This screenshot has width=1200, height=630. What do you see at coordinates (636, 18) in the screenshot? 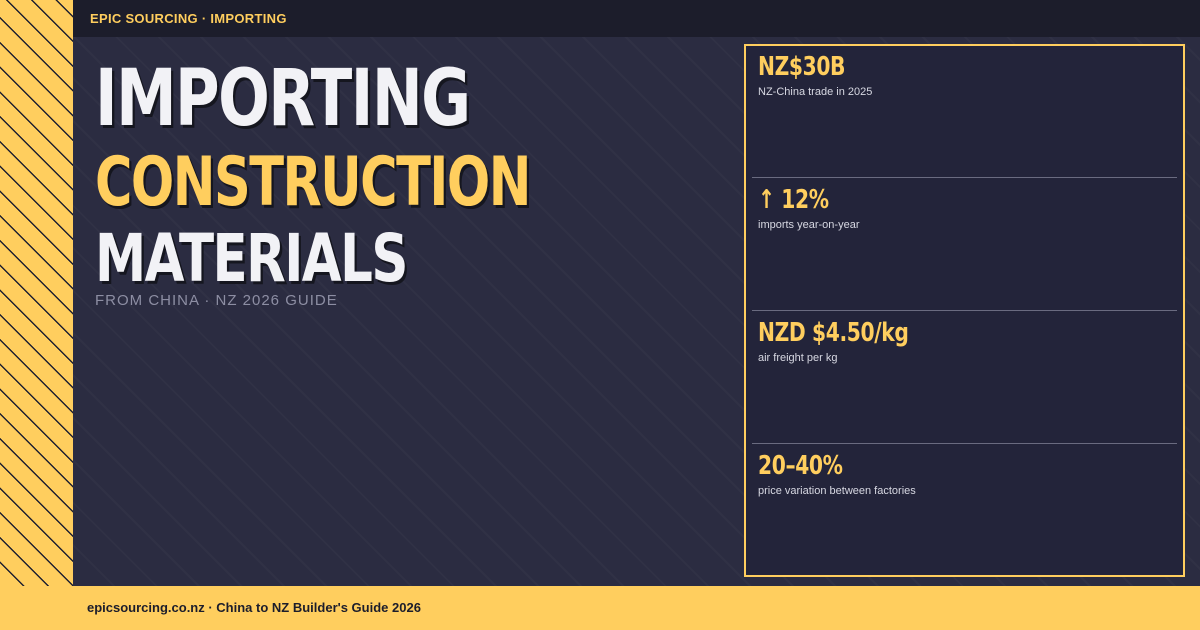
I see `top-bar: EPIC SOURCING · IMPORTING` at bounding box center [636, 18].